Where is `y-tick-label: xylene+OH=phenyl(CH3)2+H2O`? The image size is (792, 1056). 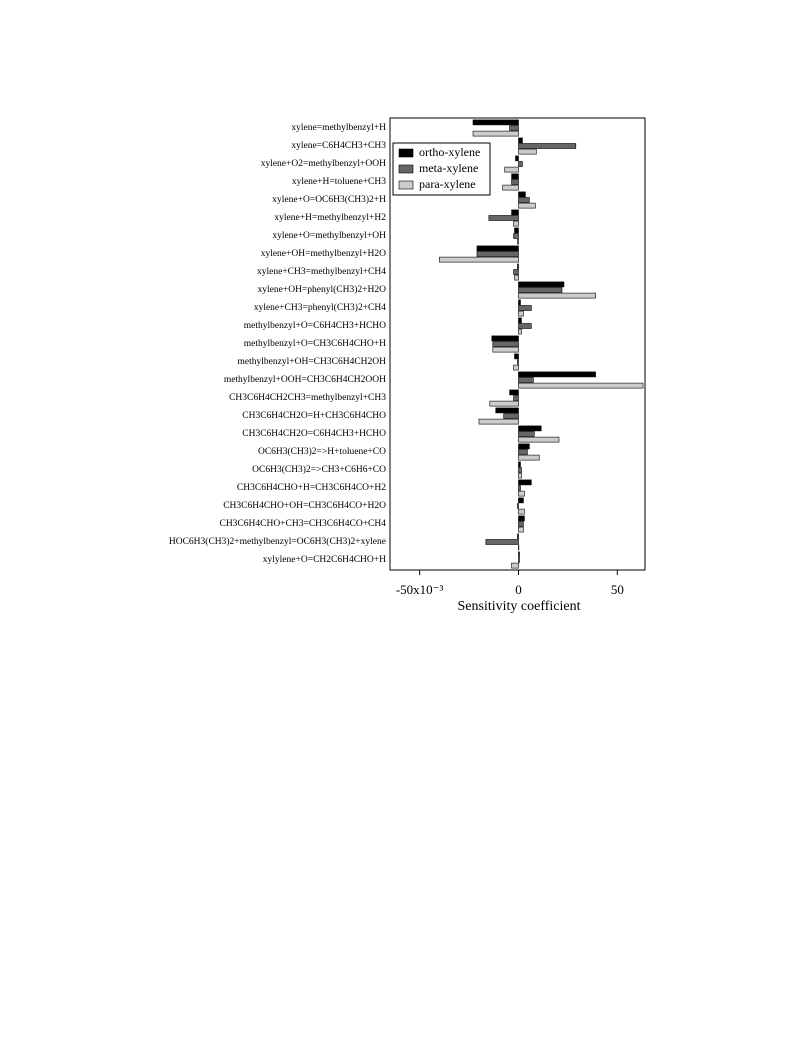
y-tick-label: xylene+OH=phenyl(CH3)2+H2O is located at coordinates (322, 289).